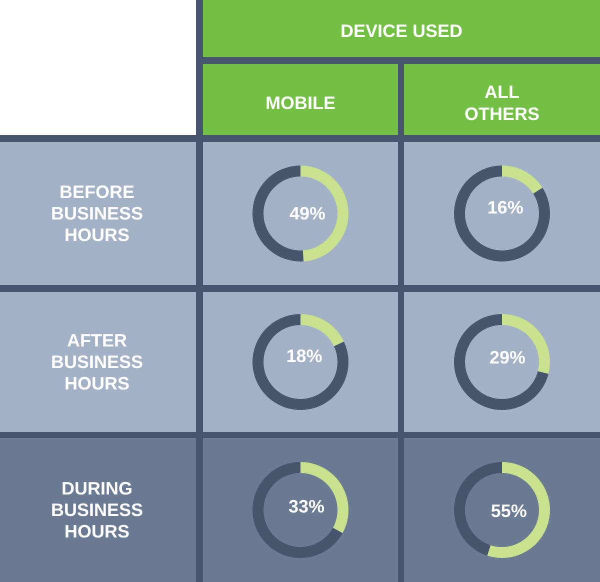 Image resolution: width=600 pixels, height=582 pixels. I want to click on data-label: 55%, so click(508, 511).